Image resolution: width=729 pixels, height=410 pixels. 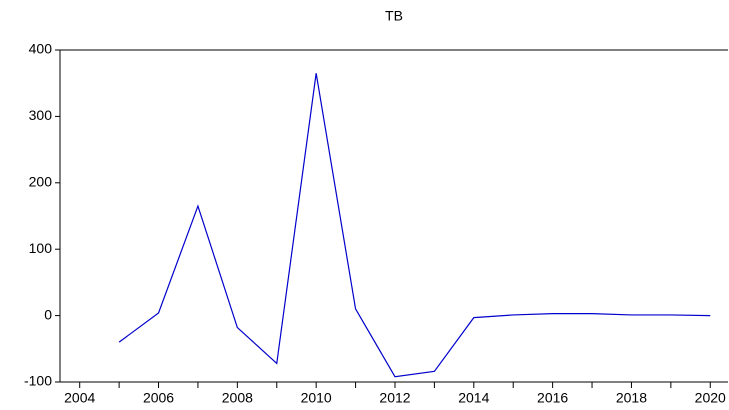 I want to click on x-tick-label: 2008, so click(x=237, y=398).